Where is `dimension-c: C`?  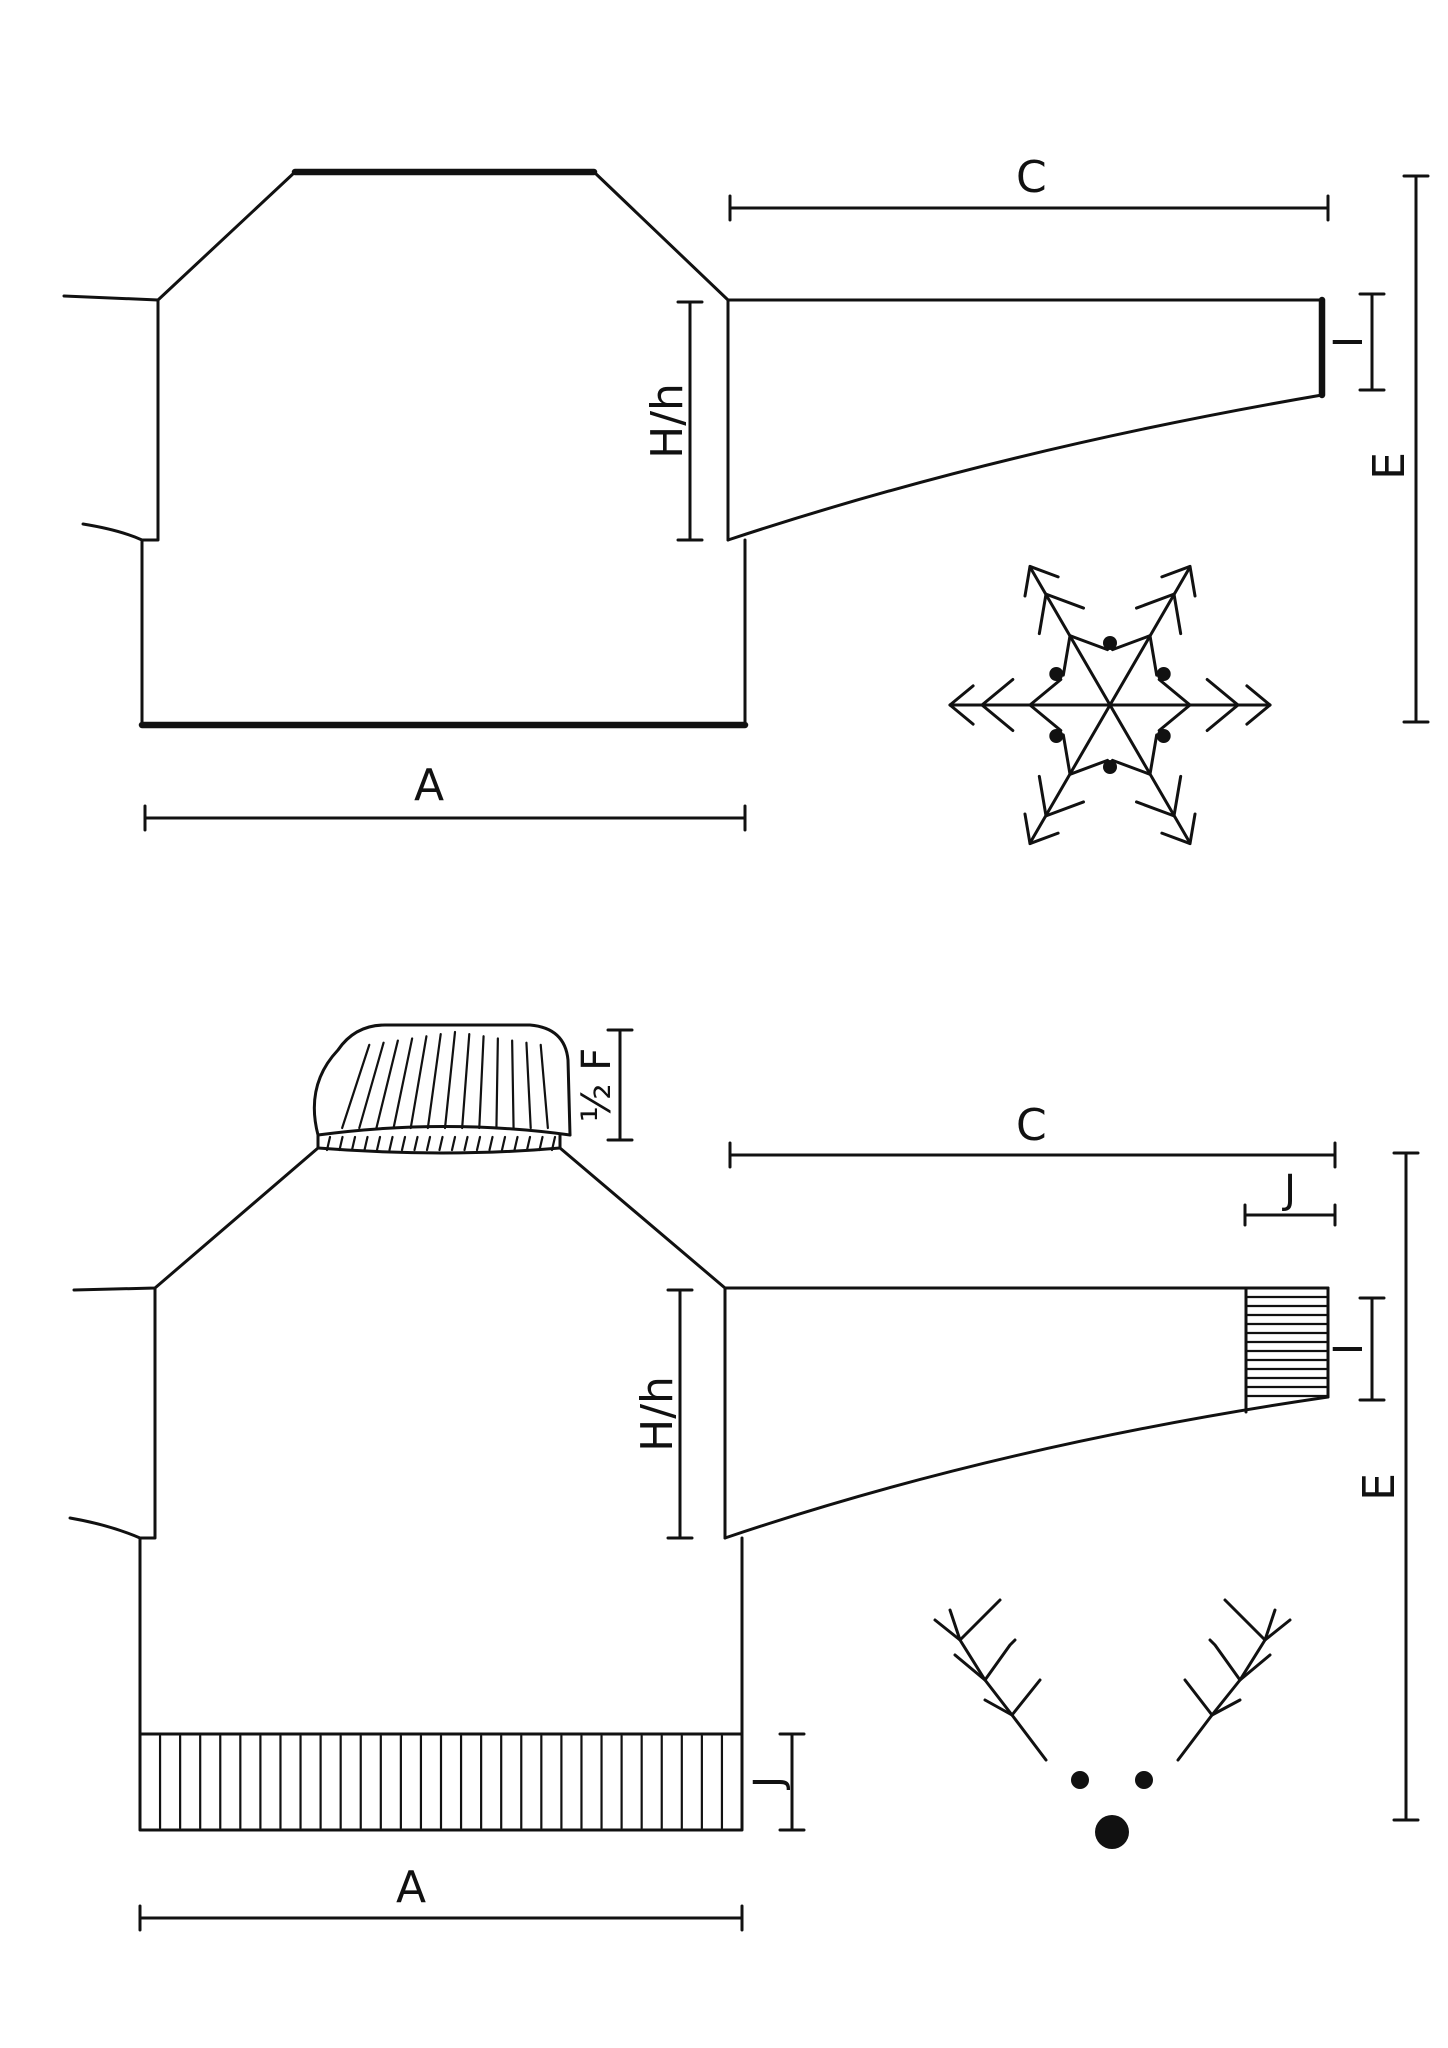
dimension-c: C is located at coordinates (1029, 187).